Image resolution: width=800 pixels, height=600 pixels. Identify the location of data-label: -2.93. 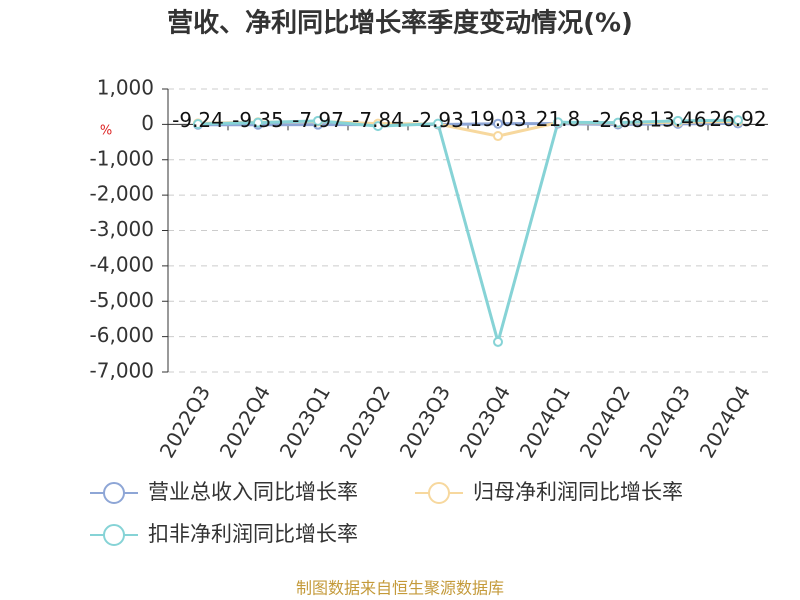
(438, 120).